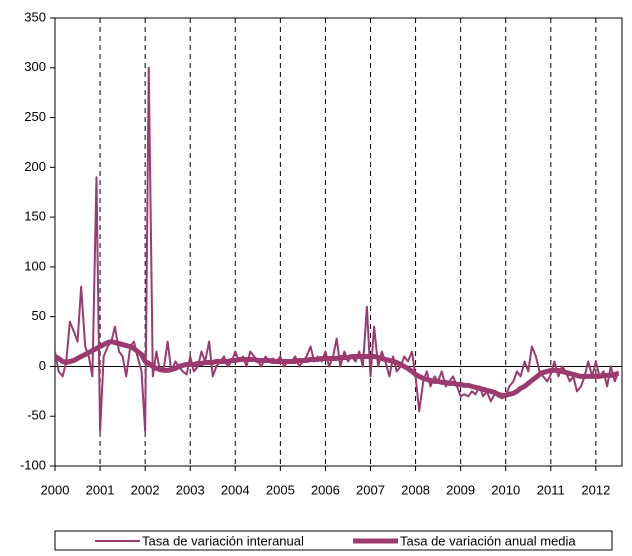 The height and width of the screenshot is (556, 632). I want to click on x-tick-label: 2007, so click(370, 489).